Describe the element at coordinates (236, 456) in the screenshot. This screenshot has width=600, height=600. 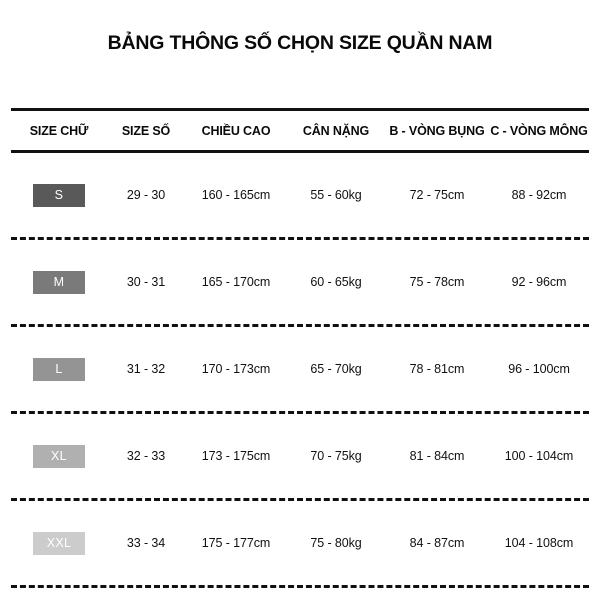
I see `cell-height: 173 - 175cm` at that location.